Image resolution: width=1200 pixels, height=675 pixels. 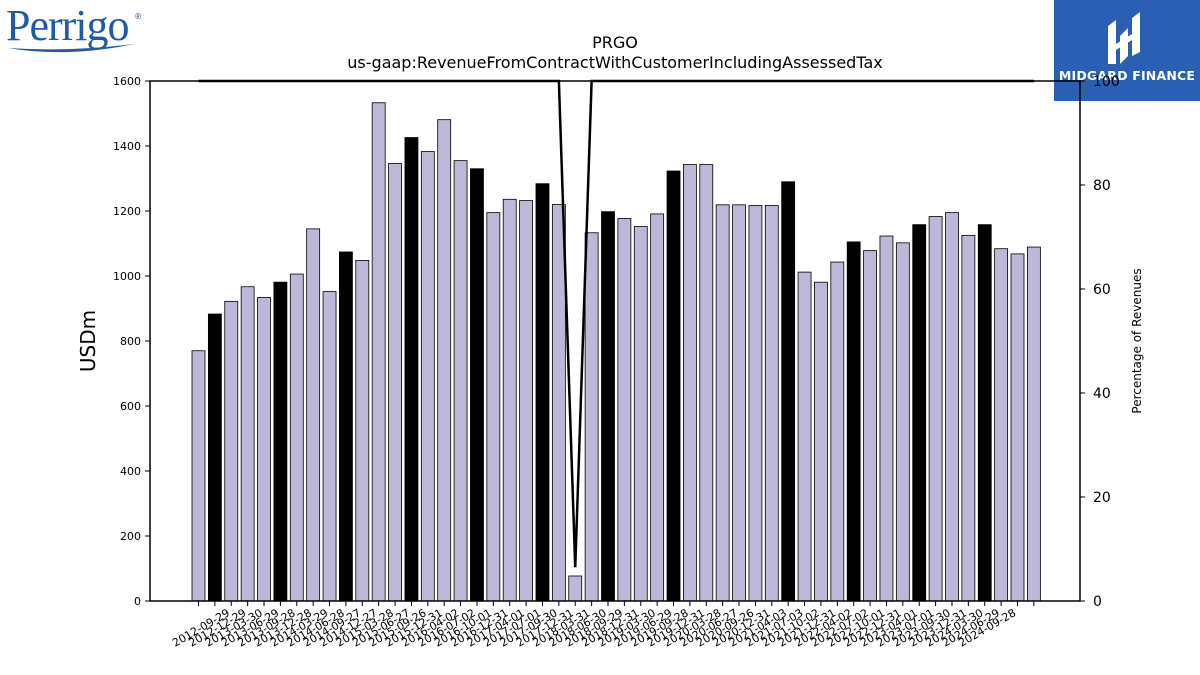 I want to click on y2-tick-label: 100, so click(x=1106, y=82).